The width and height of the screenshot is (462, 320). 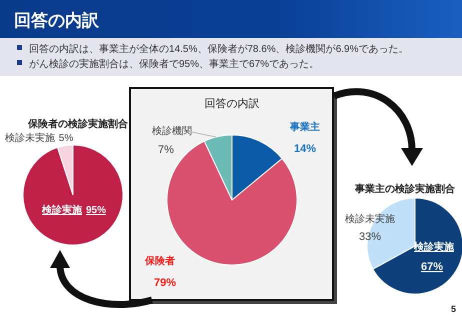 I want to click on slice-label: 保険者, so click(x=159, y=261).